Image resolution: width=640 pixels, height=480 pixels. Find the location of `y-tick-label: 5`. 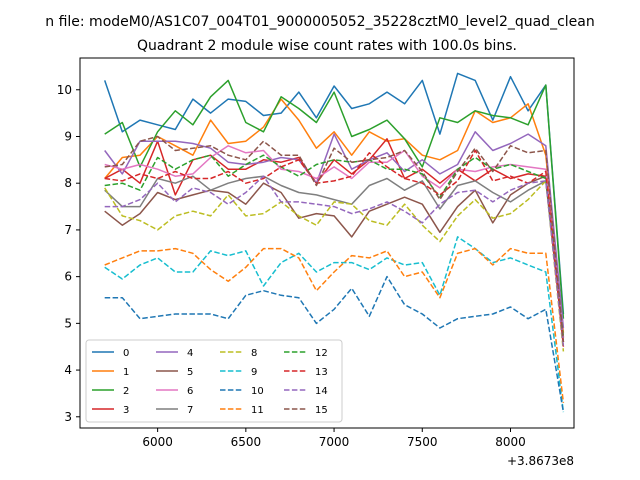

y-tick-label: 5 is located at coordinates (68, 323).